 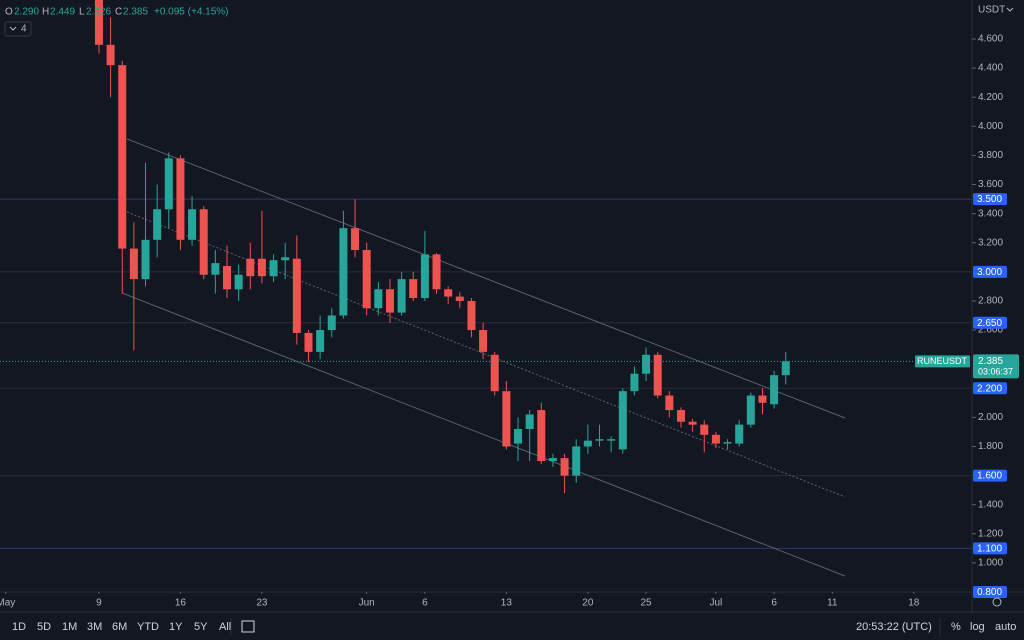 I want to click on x-tick-label: 16, so click(x=181, y=603).